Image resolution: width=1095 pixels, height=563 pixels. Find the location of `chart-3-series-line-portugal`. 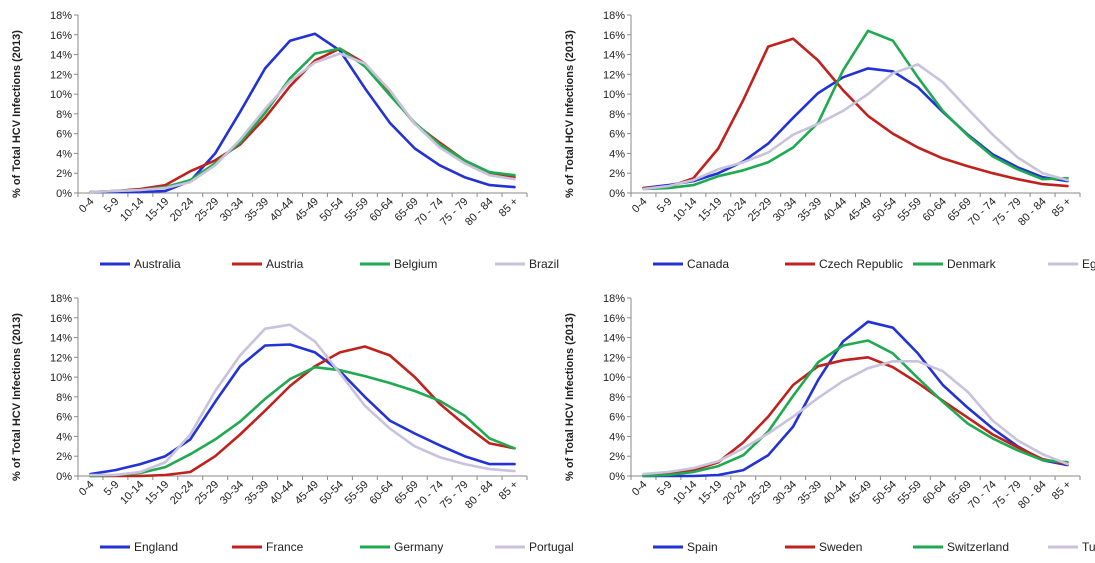

chart-3-series-line-portugal is located at coordinates (302, 400).